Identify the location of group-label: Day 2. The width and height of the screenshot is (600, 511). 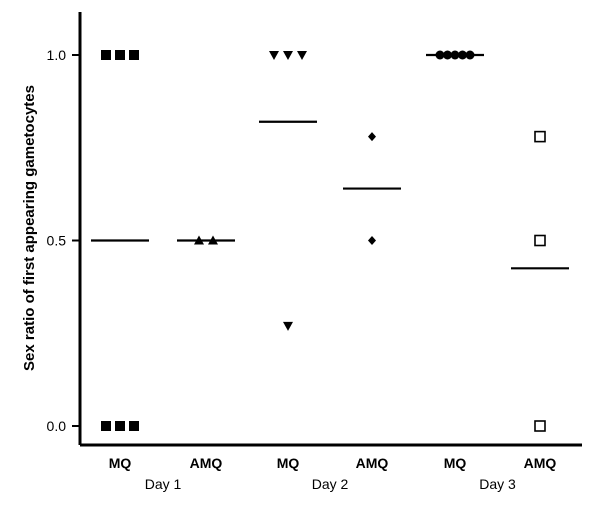
(330, 484).